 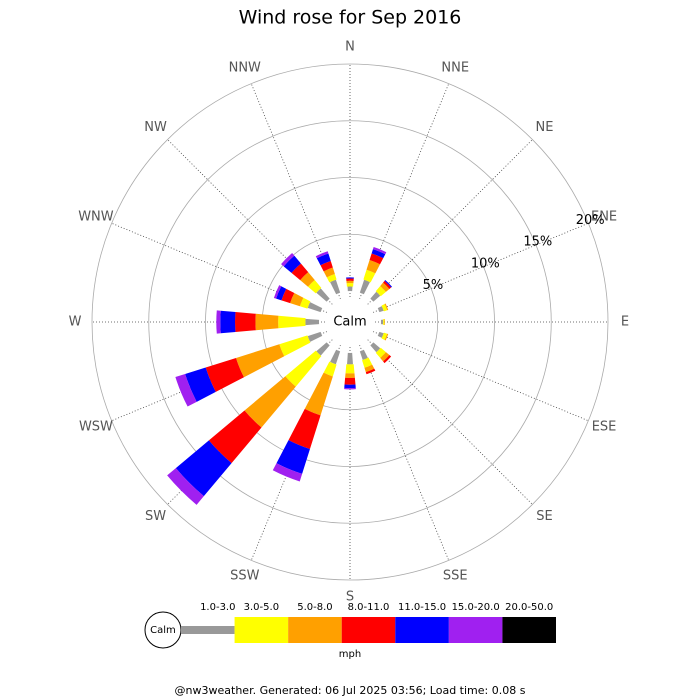 What do you see at coordinates (314, 607) in the screenshot?
I see `legend-label: 5.0-8.0` at bounding box center [314, 607].